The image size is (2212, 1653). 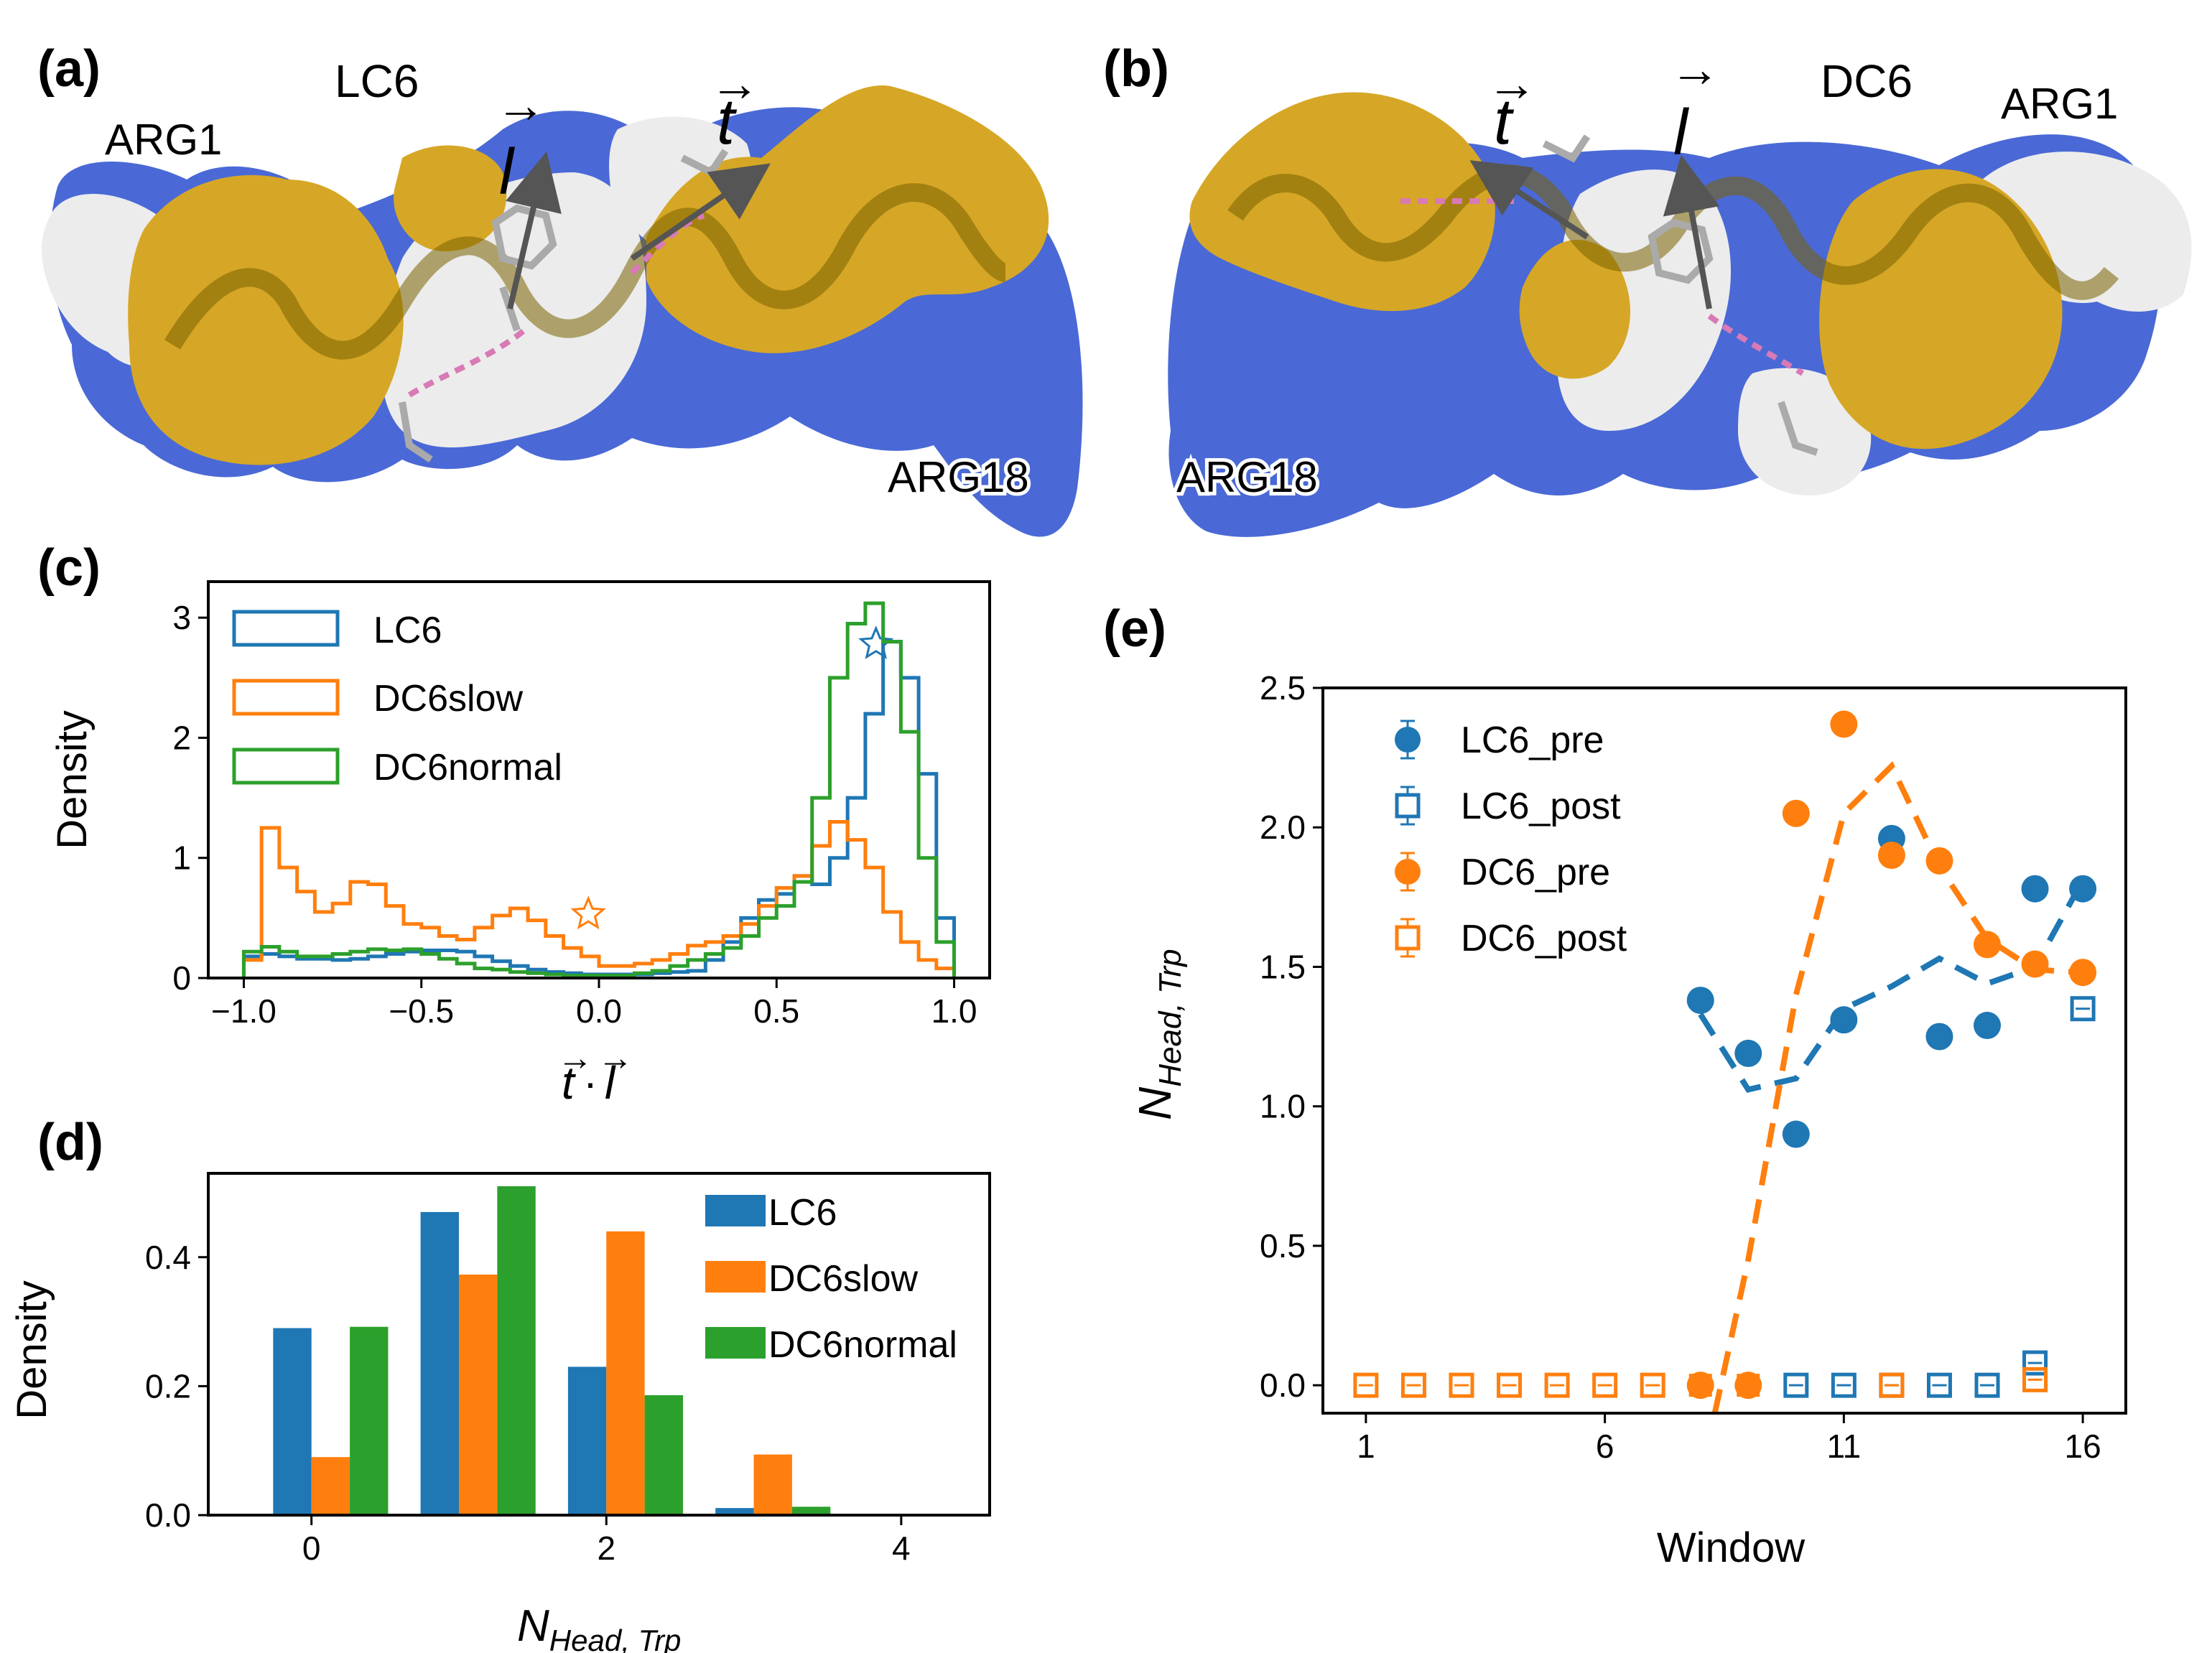 I want to click on vec1-b: t, so click(x=1504, y=122).